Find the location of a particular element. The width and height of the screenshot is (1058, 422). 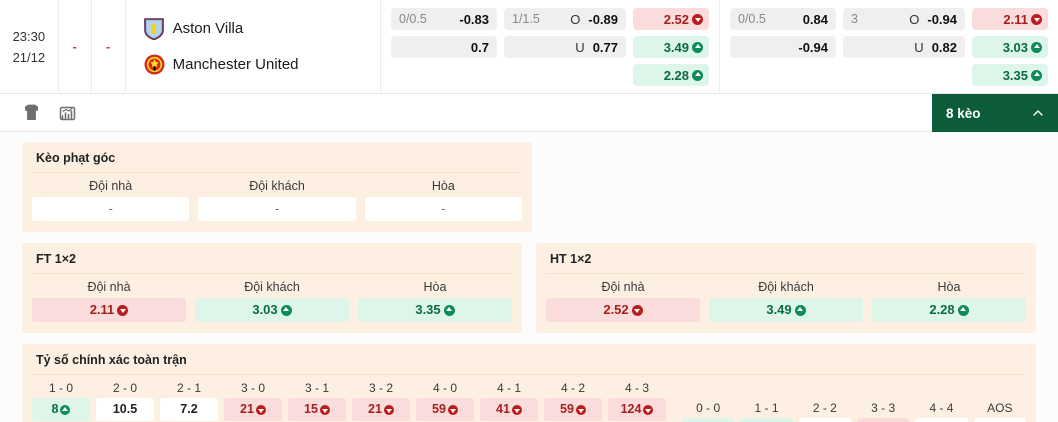

corner-value-away: - is located at coordinates (277, 209).